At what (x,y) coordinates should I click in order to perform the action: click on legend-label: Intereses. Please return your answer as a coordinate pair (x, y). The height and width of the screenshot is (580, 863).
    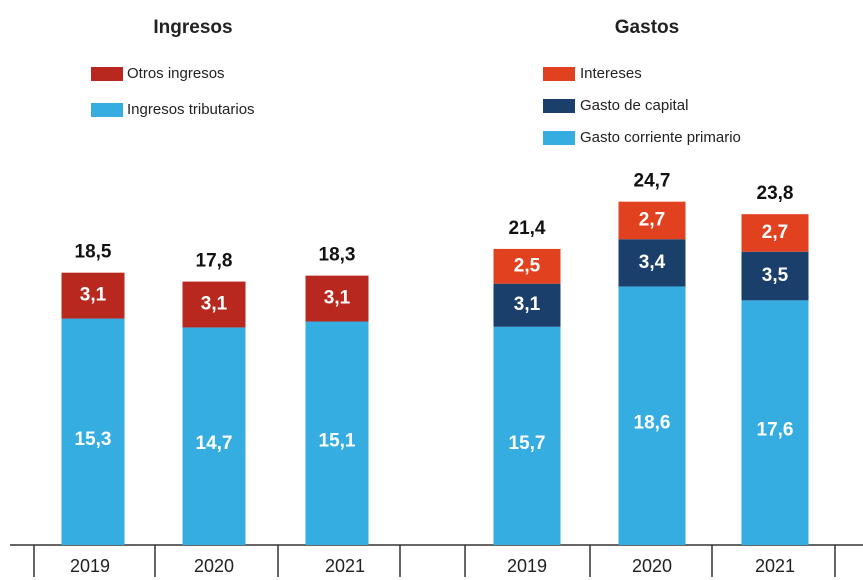
    Looking at the image, I should click on (611, 73).